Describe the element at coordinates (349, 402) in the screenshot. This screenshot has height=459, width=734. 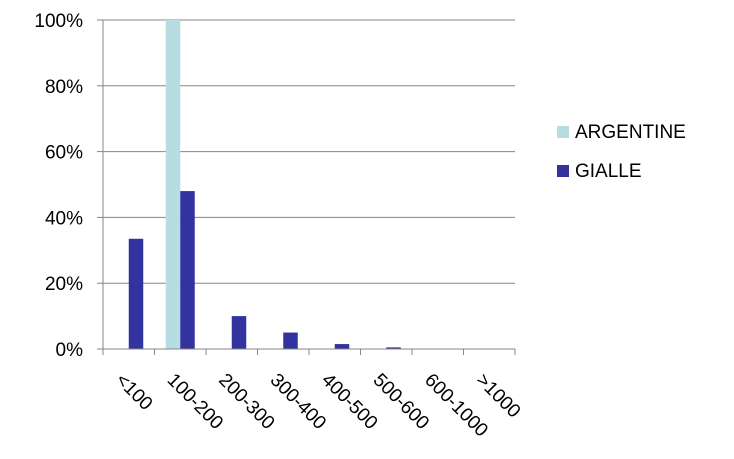
I see `x-tick-label: 400-500` at that location.